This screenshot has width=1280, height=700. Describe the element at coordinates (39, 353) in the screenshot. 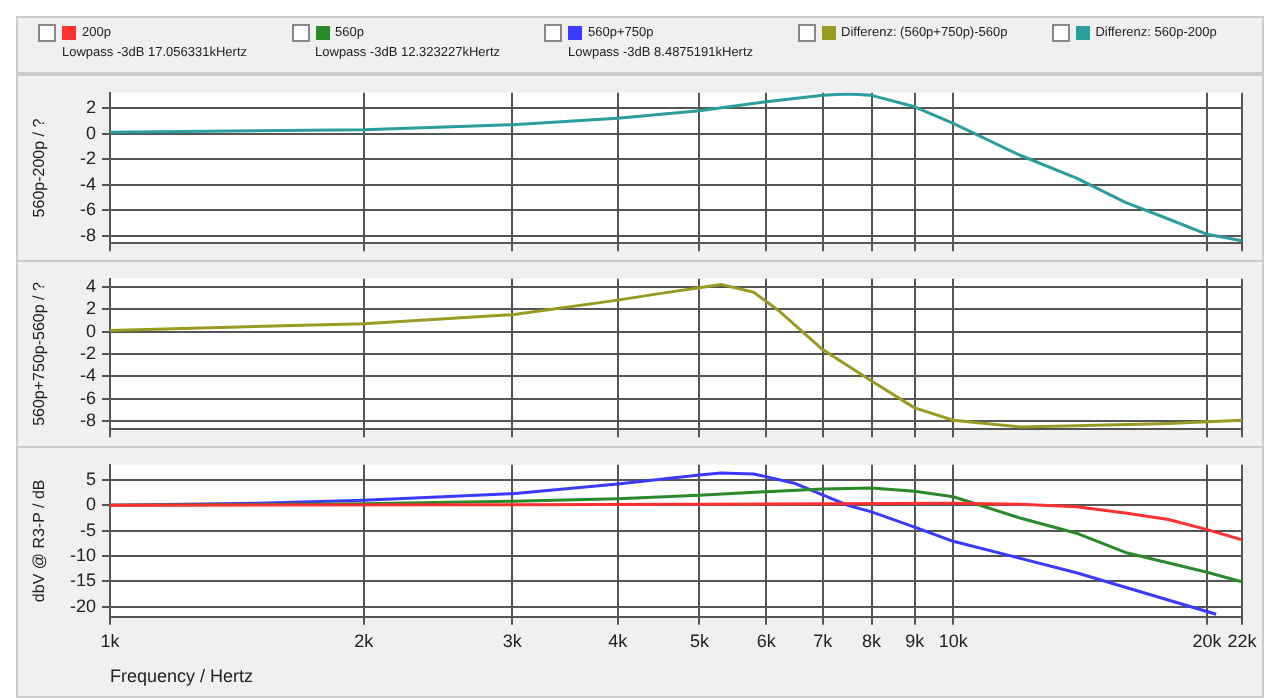

I see `y-axis-title: 560p+750p-560p / ?` at that location.